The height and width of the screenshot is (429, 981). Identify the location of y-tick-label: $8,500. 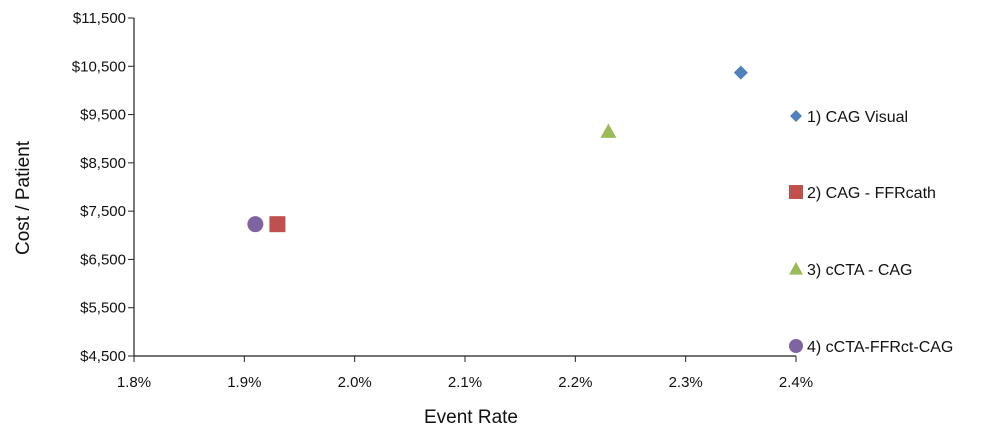
(103, 163).